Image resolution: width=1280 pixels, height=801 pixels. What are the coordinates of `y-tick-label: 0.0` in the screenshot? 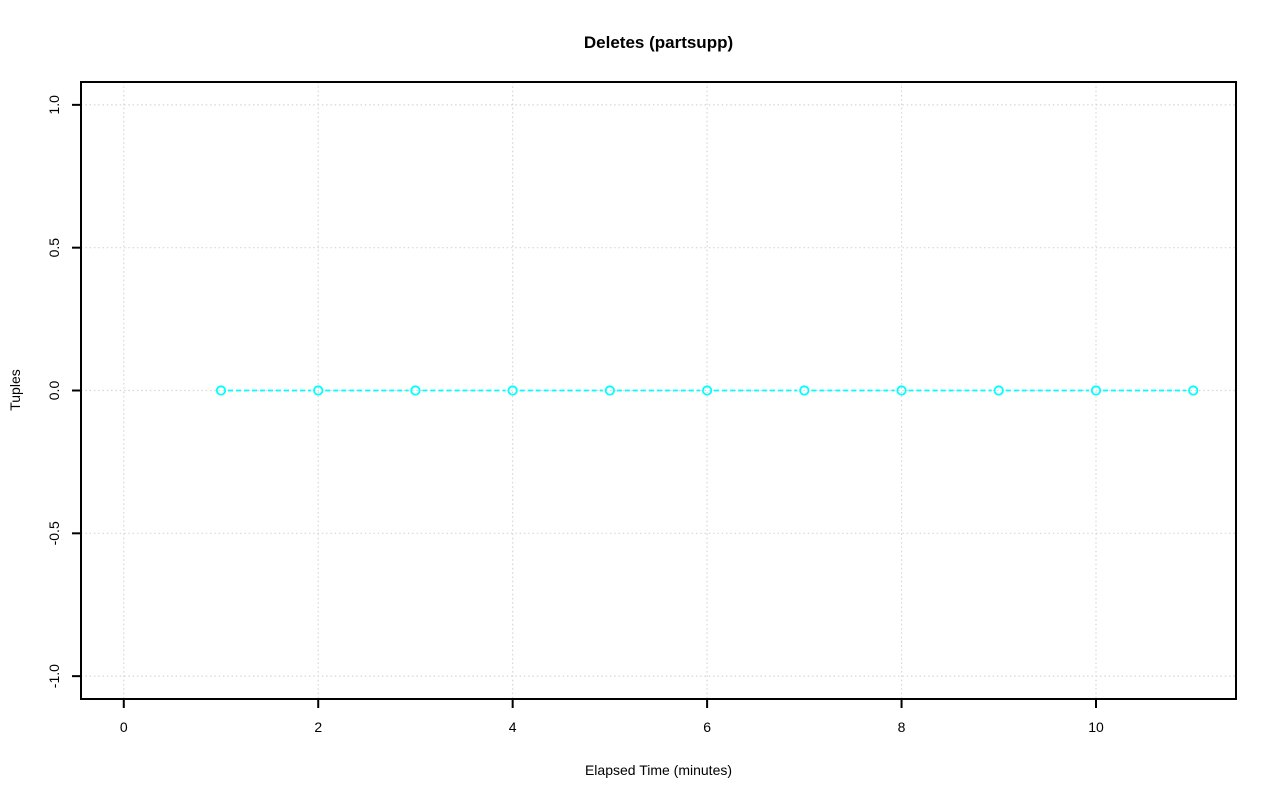 It's located at (54, 391).